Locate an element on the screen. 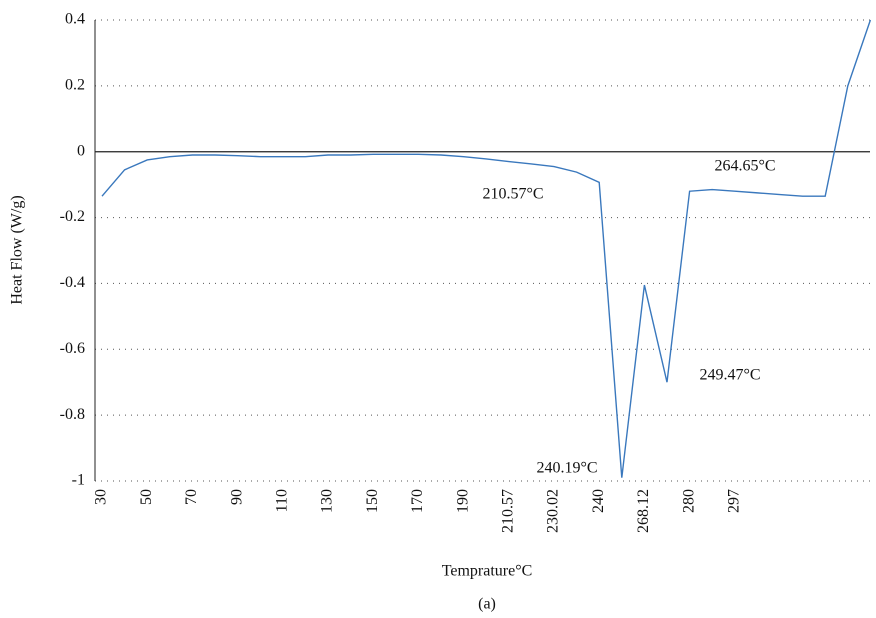  x-tick-label: 130 is located at coordinates (327, 501).